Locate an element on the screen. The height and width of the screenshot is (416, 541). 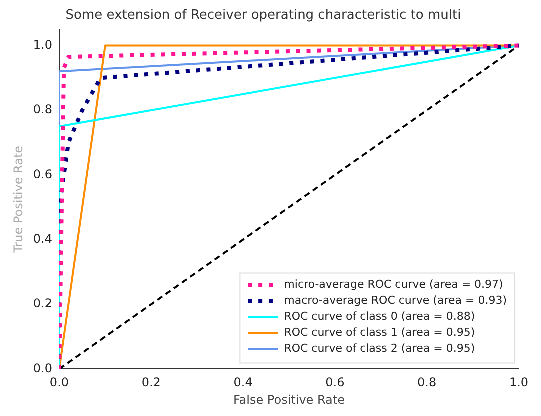
legend-label: macro-average ROC curve (area = 0.93) is located at coordinates (396, 301).